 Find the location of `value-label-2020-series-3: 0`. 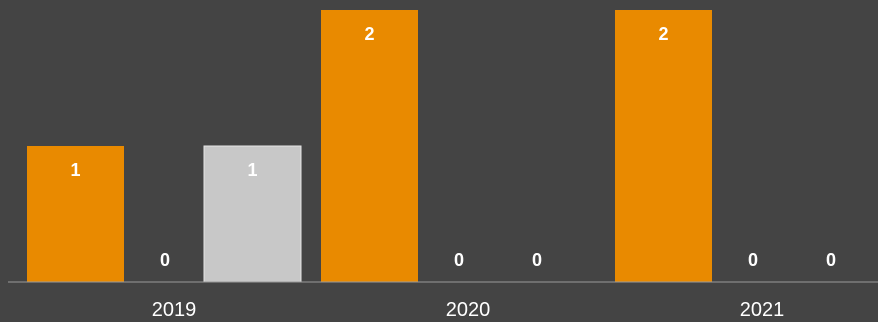

value-label-2020-series-3: 0 is located at coordinates (537, 260).